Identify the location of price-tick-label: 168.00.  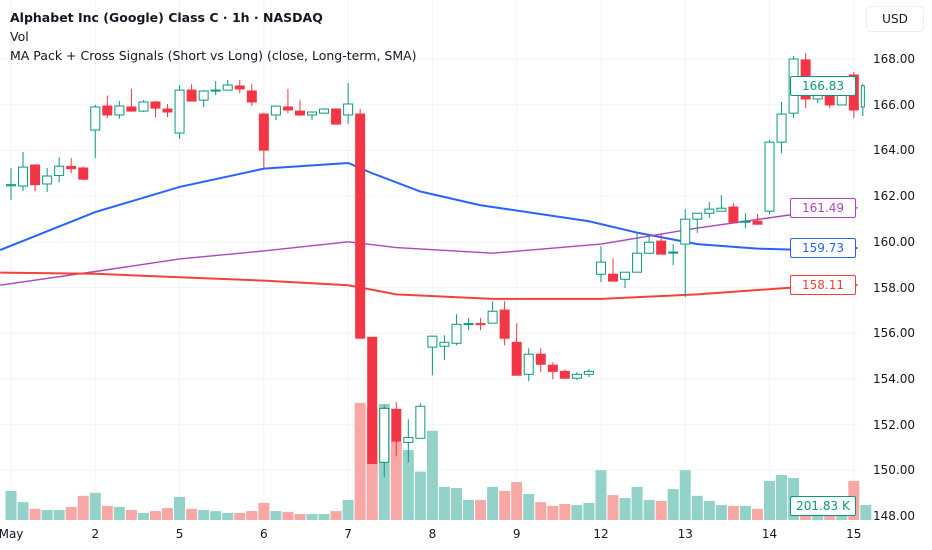
(894, 59).